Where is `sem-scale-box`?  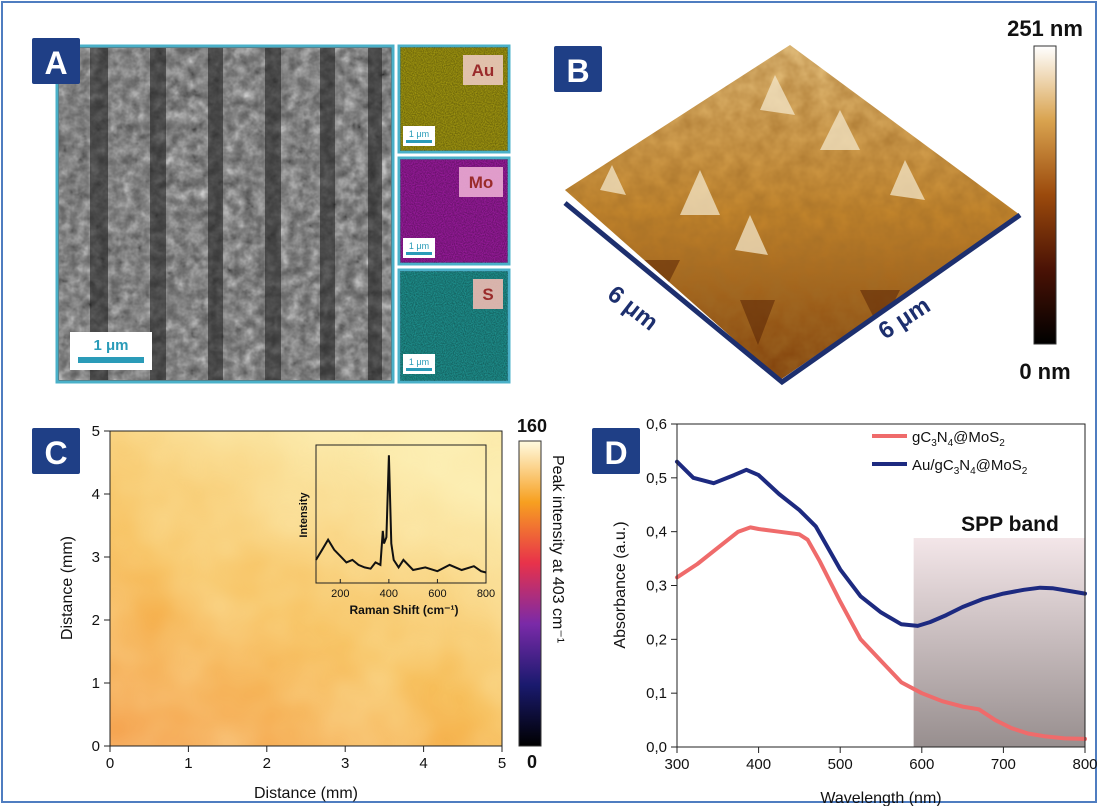
sem-scale-box is located at coordinates (111, 351).